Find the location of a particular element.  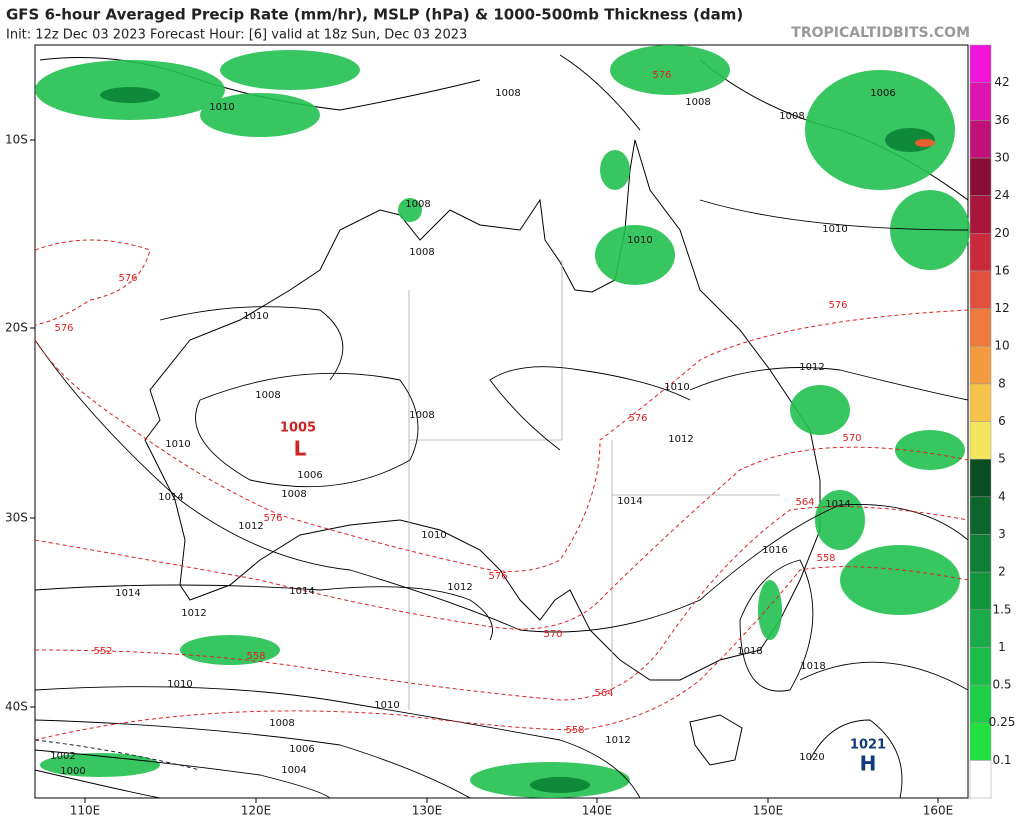

colorbar-label: 24 is located at coordinates (1001, 195).